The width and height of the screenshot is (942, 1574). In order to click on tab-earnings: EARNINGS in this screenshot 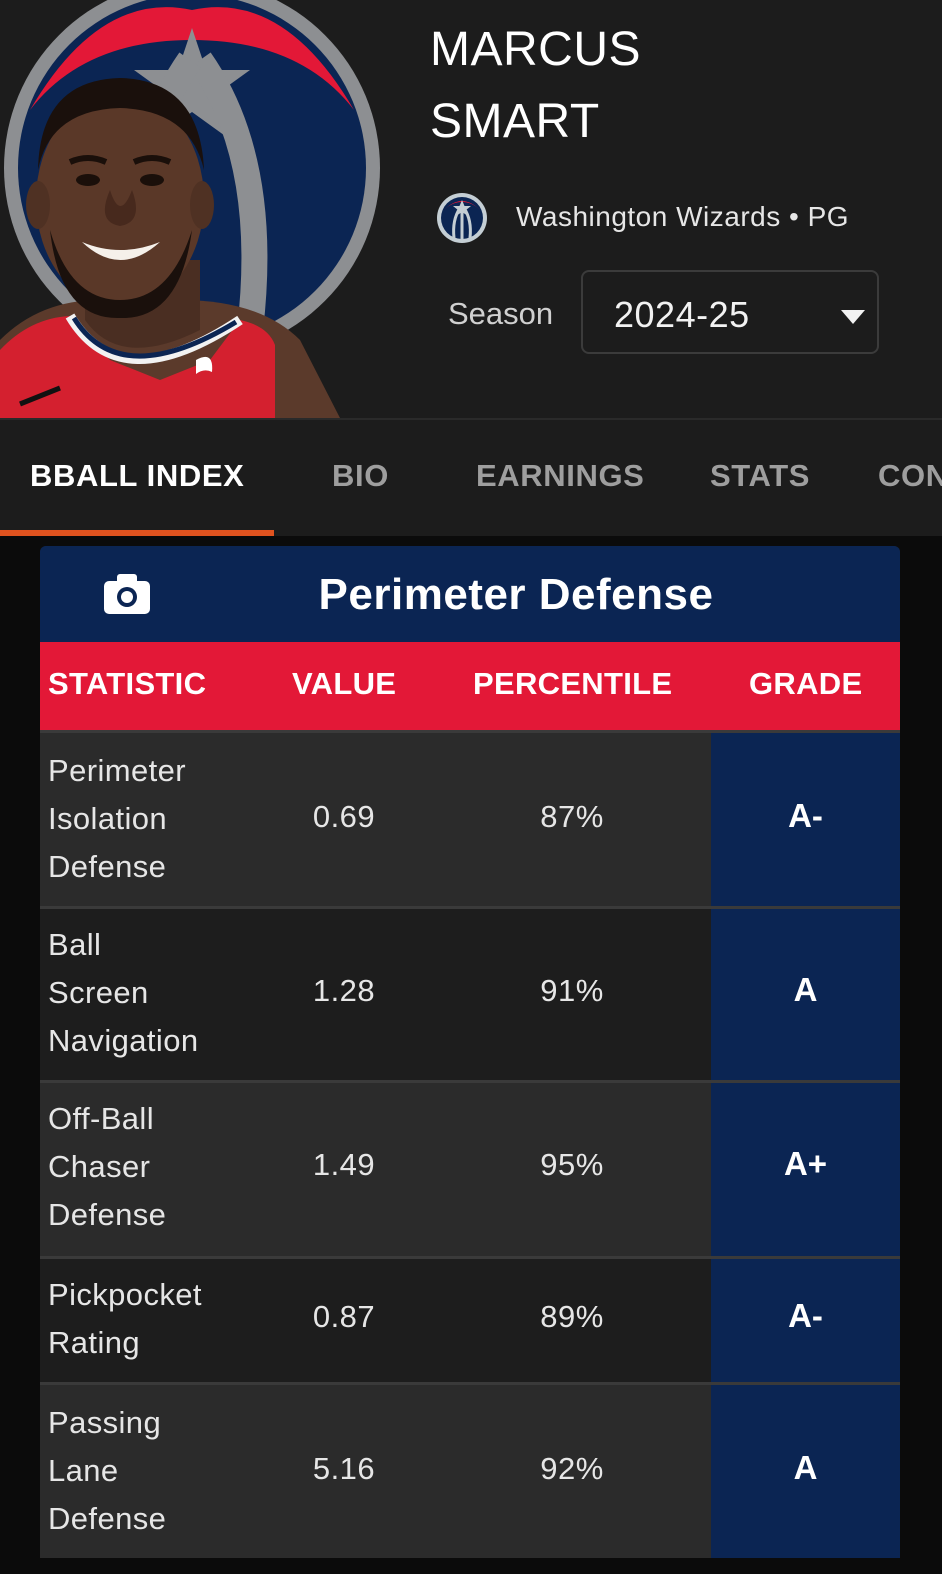, I will do `click(560, 475)`.